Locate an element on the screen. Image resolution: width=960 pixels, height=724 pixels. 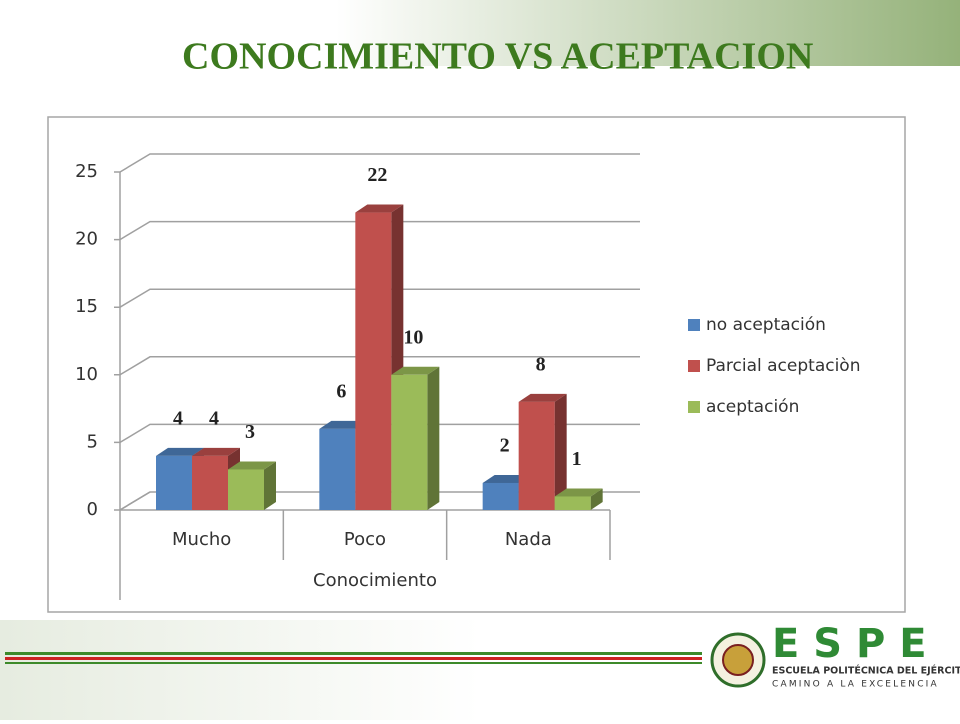
value-label: 1 is located at coordinates (577, 459).